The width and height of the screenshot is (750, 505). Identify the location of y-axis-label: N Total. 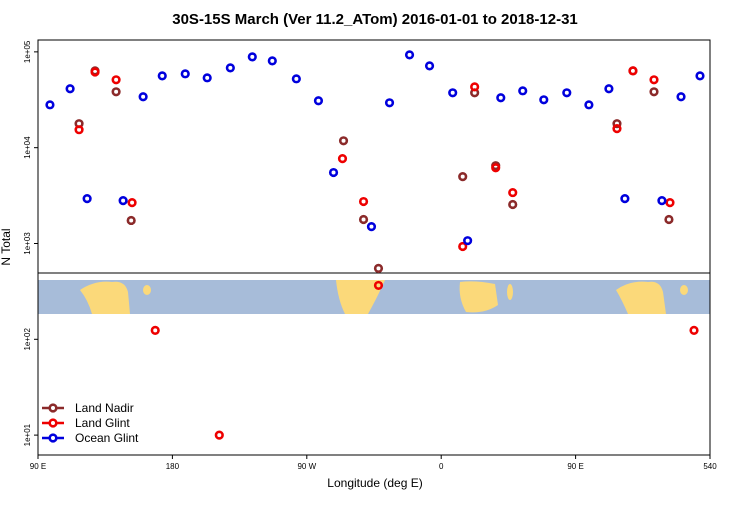
(6, 246).